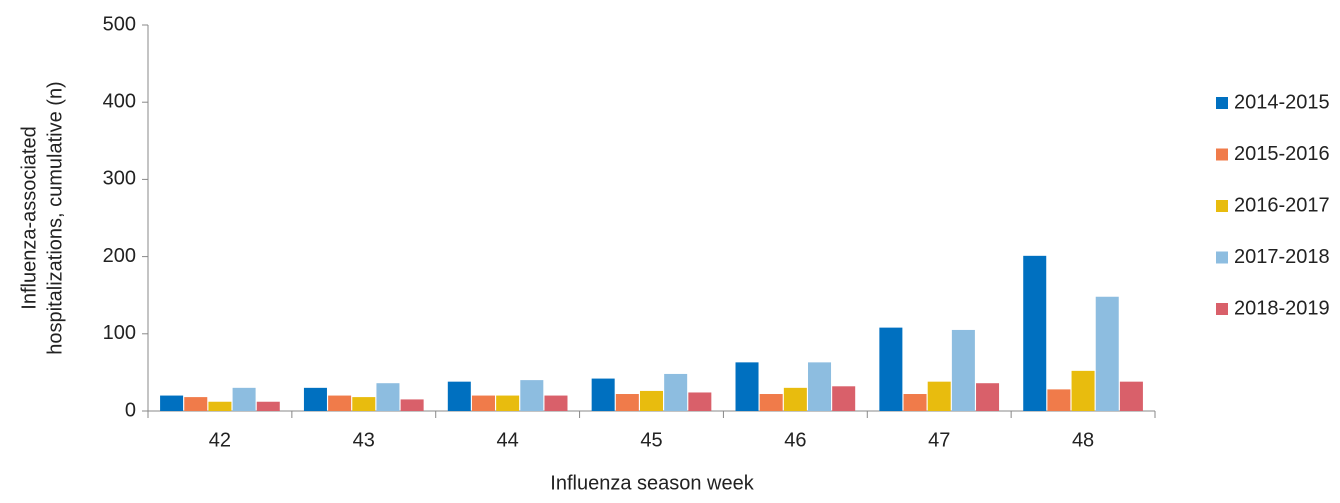  What do you see at coordinates (119, 24) in the screenshot?
I see `y-tick-label: 500` at bounding box center [119, 24].